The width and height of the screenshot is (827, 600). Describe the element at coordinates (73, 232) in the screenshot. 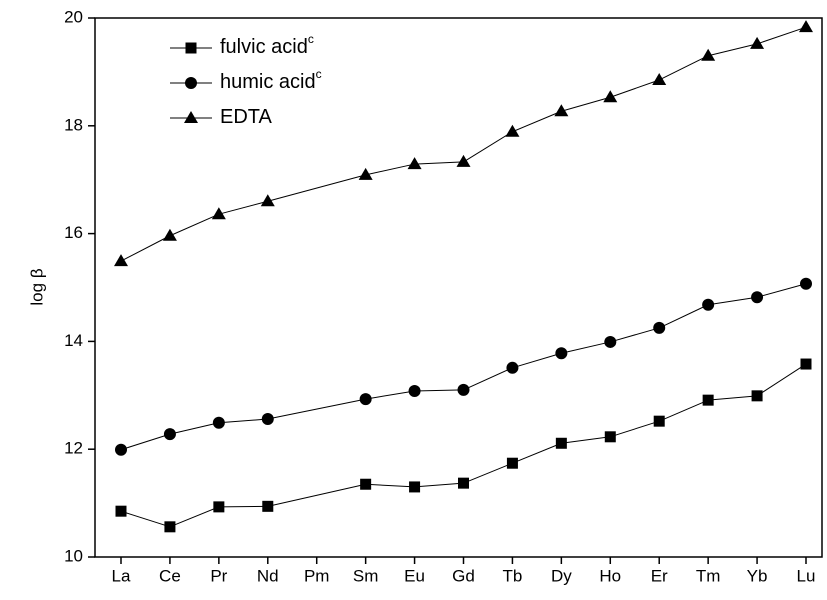

I see `y-tick-label: 16` at that location.